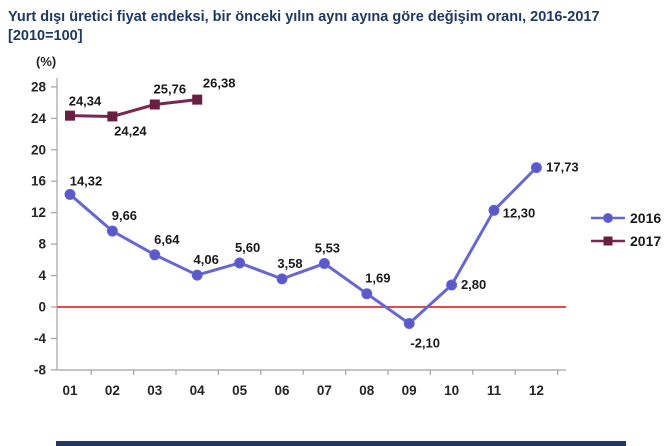 The height and width of the screenshot is (446, 670). I want to click on data-label-2016: 6,64, so click(167, 239).